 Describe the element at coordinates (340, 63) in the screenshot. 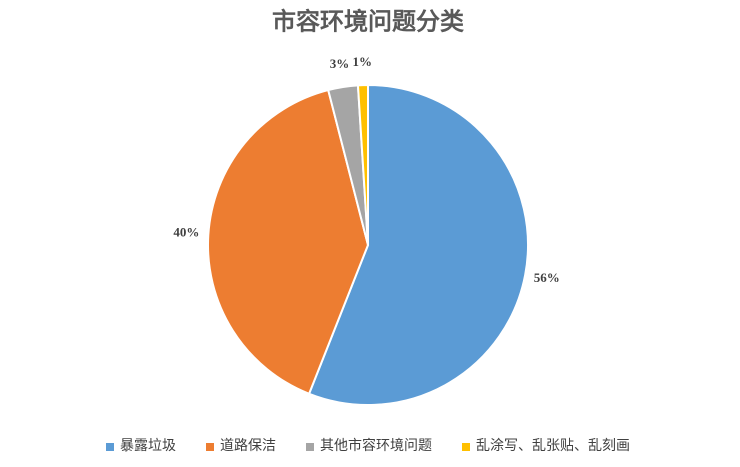

I see `data-label: 3%` at that location.